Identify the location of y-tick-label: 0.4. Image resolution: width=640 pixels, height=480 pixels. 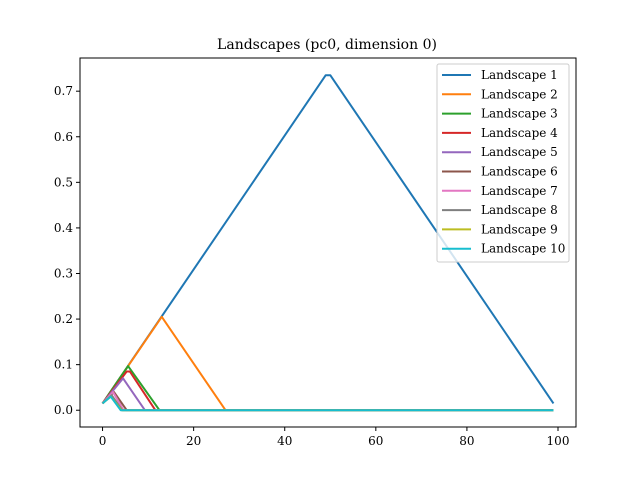
(63, 228).